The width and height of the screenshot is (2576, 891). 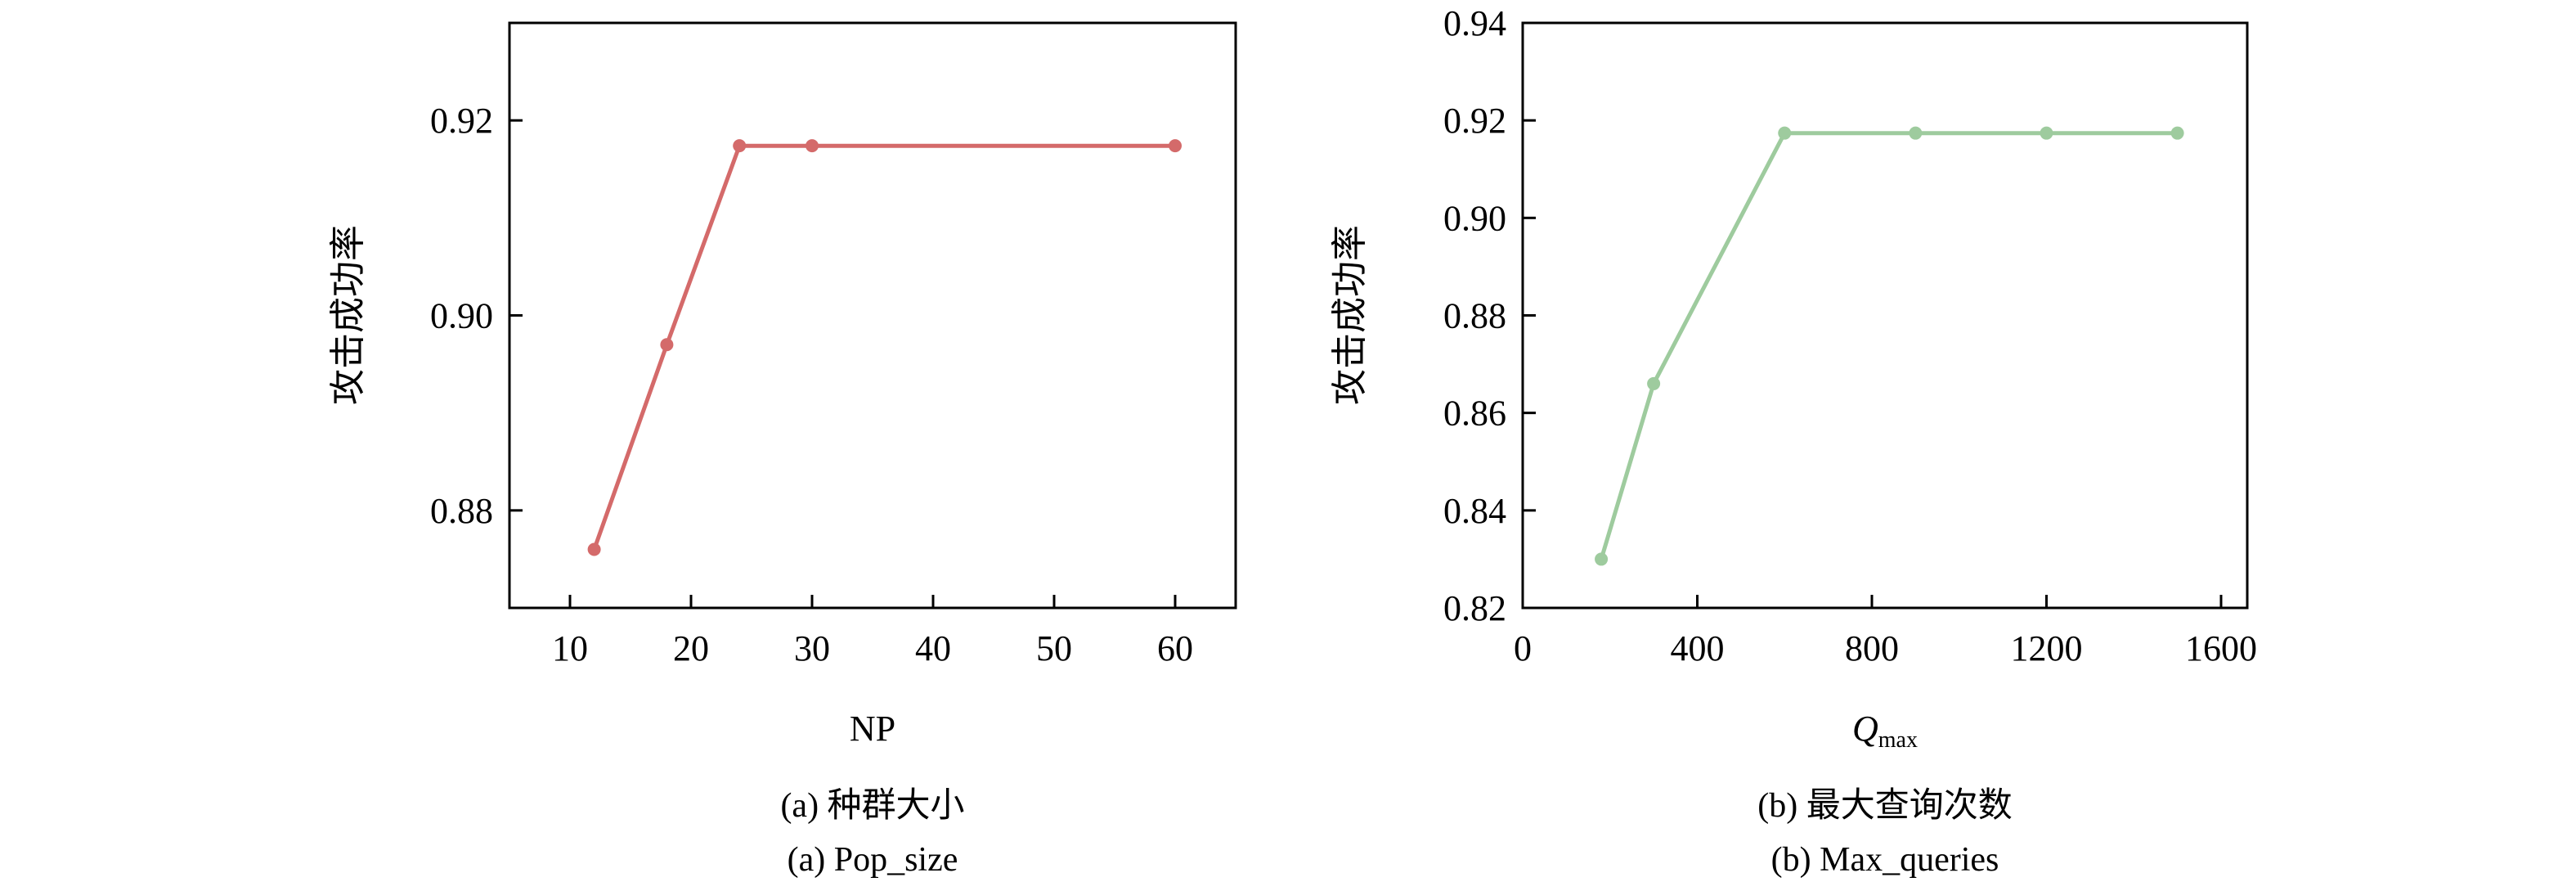 I want to click on caption-cn: (a) 种群大小, so click(x=872, y=806).